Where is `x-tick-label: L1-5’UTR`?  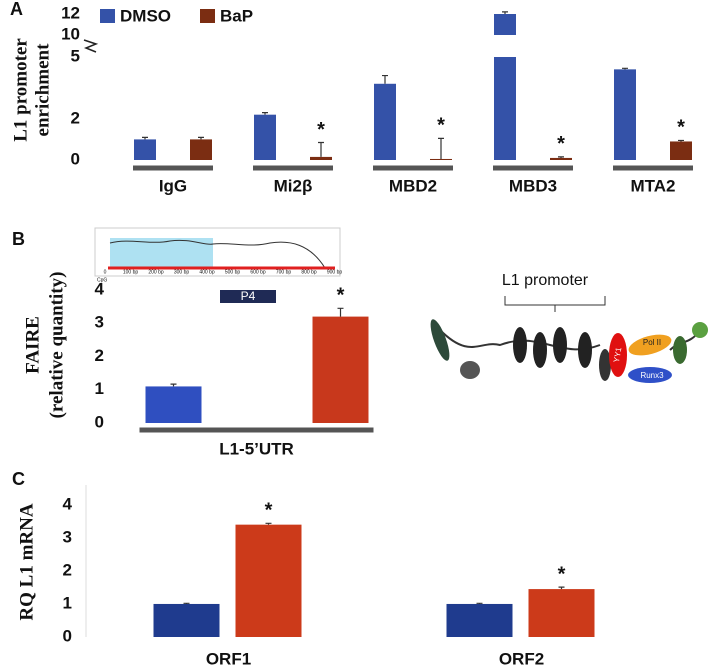
x-tick-label: L1-5’UTR is located at coordinates (256, 448).